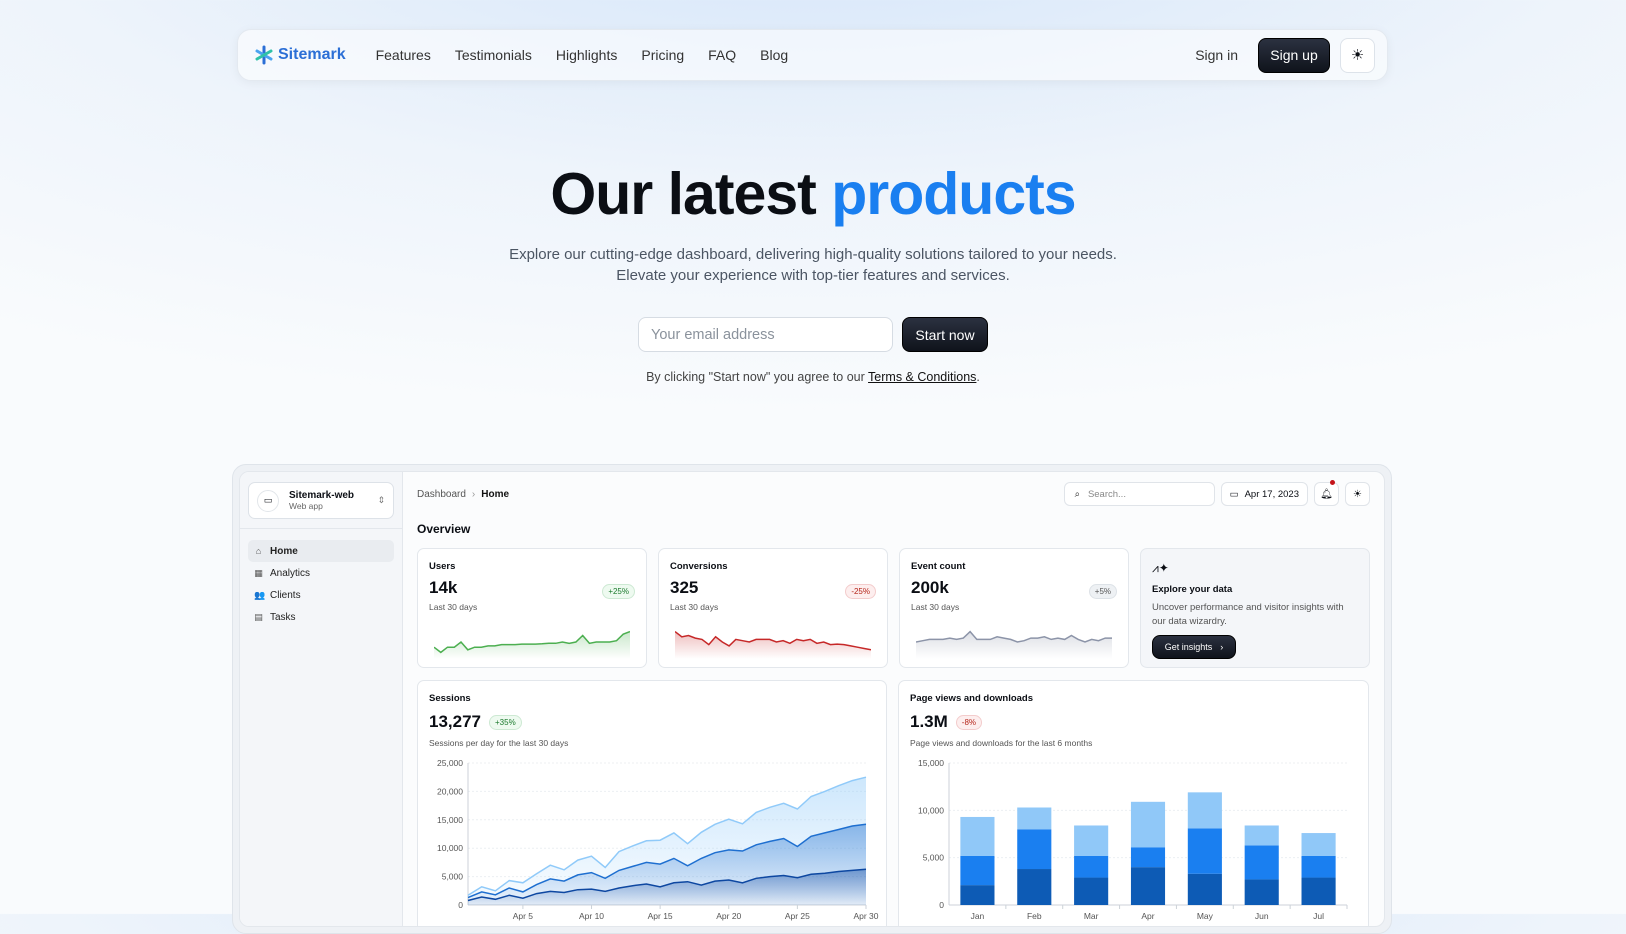 This screenshot has width=1626, height=934. Describe the element at coordinates (442, 566) in the screenshot. I see `stat-label: Users` at that location.